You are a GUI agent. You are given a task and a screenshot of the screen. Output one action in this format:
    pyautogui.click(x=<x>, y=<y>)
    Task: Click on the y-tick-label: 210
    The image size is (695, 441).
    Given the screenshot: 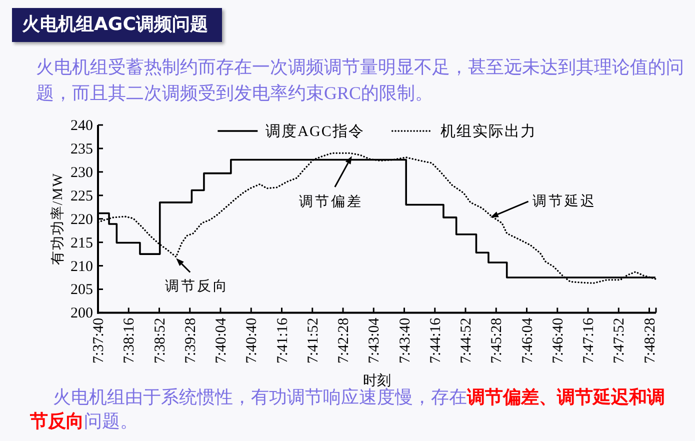 What is the action you would take?
    pyautogui.click(x=81, y=266)
    